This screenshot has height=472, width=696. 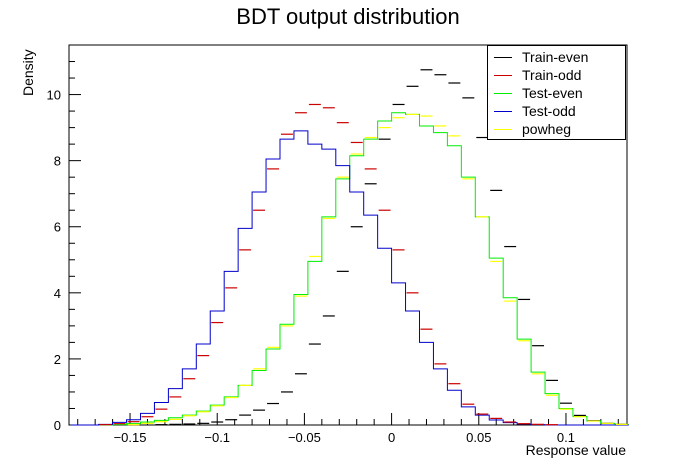 What do you see at coordinates (28, 72) in the screenshot?
I see `y-axis-label: Density` at bounding box center [28, 72].